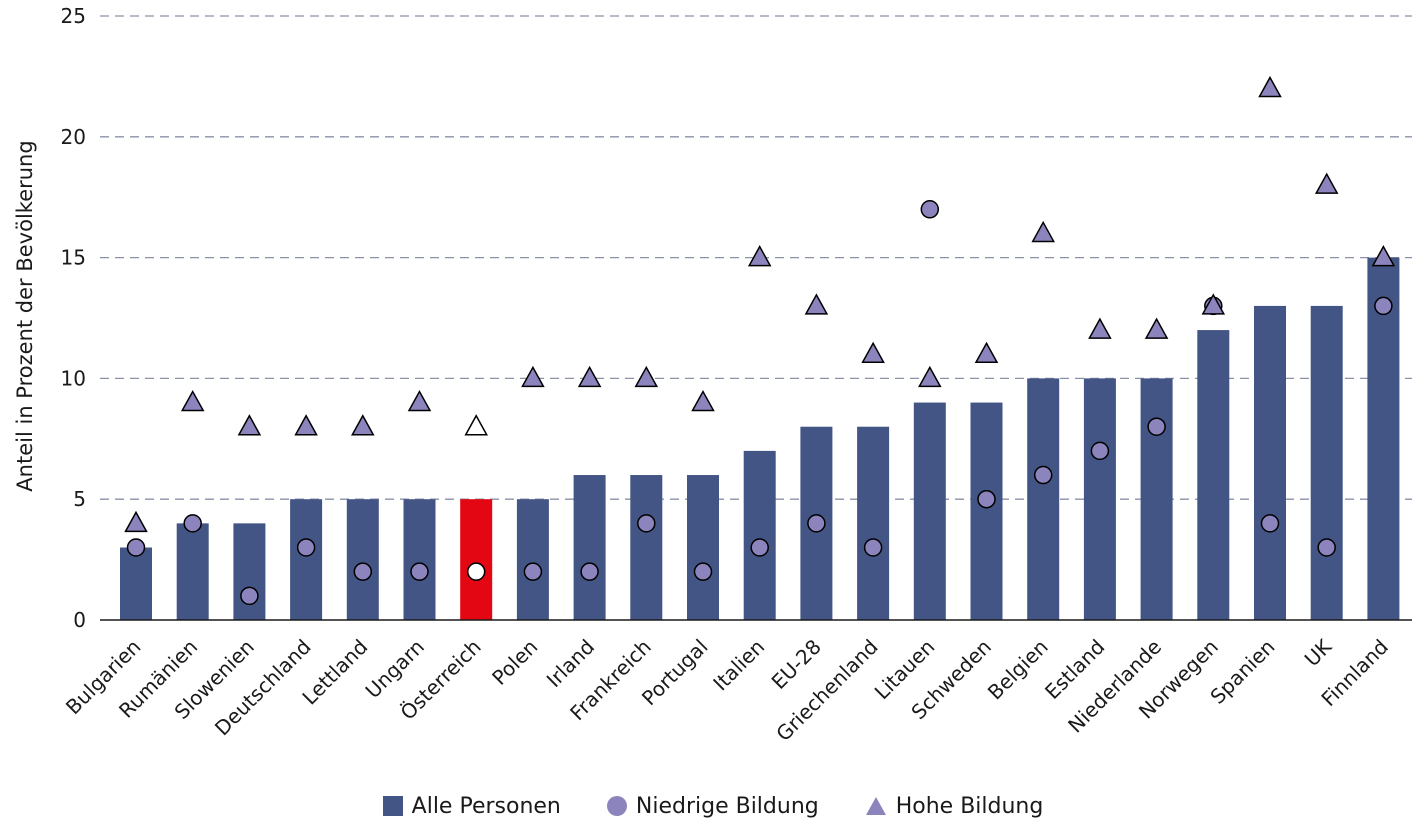 This screenshot has height=829, width=1426. Describe the element at coordinates (73, 378) in the screenshot. I see `y-tick-label: 10` at that location.